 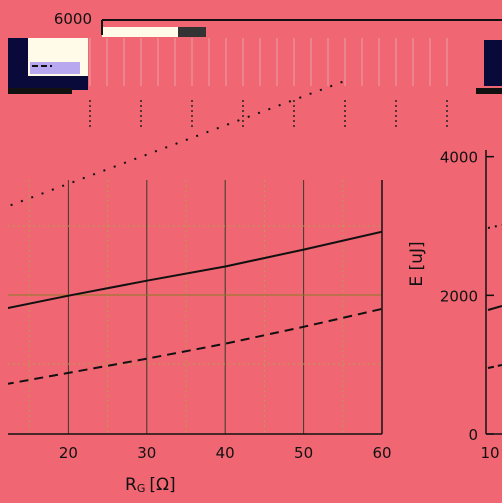 I want to click on x-tick-label: 20, so click(x=68, y=453).